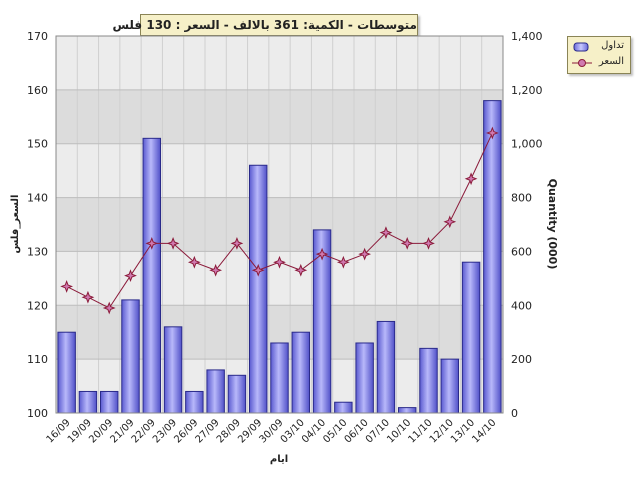 The image size is (639, 484). What do you see at coordinates (582, 63) in the screenshot?
I see `line-marker-swatch-icon` at bounding box center [582, 63].